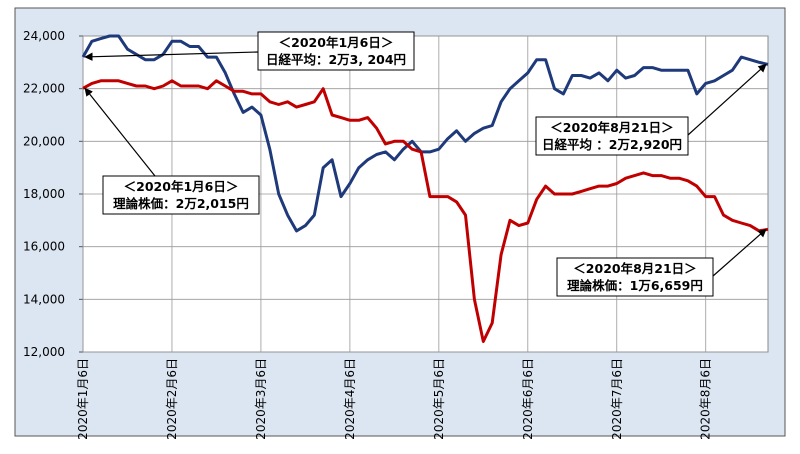 Image resolution: width=800 pixels, height=454 pixels. I want to click on y-tick-label: 16,000, so click(44, 247).